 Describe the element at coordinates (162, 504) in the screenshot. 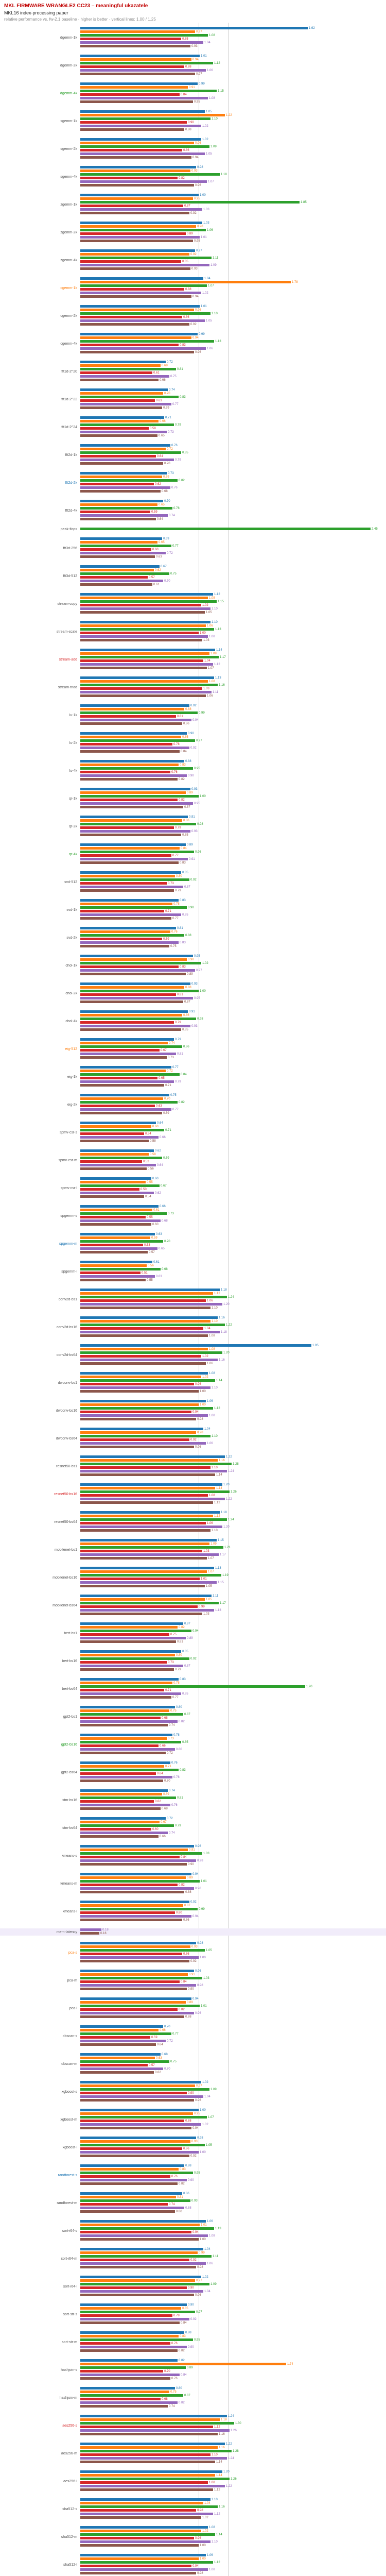

I see `bar-value: 0.65` at that location.